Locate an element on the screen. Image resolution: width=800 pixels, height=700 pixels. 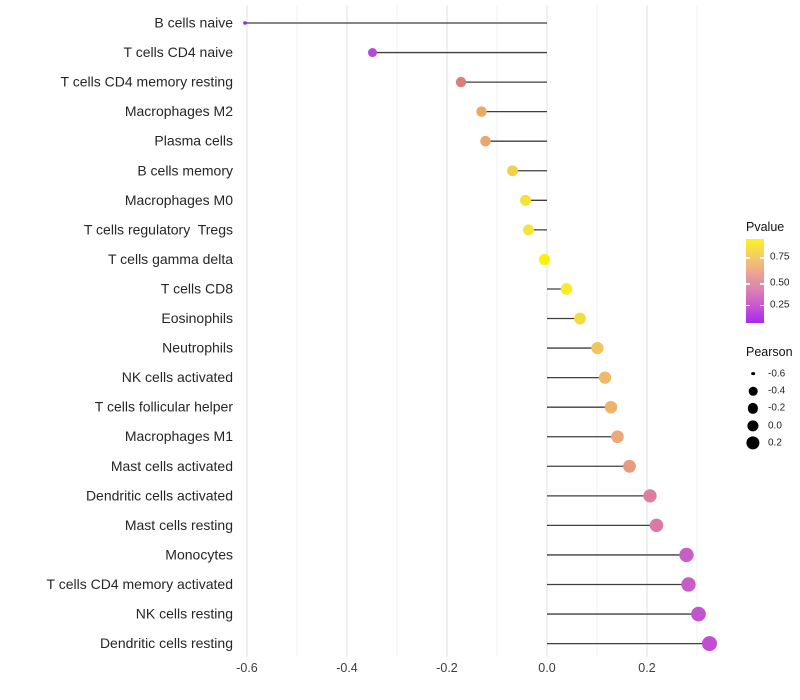
x-tick-label: 0.0 is located at coordinates (546, 668).